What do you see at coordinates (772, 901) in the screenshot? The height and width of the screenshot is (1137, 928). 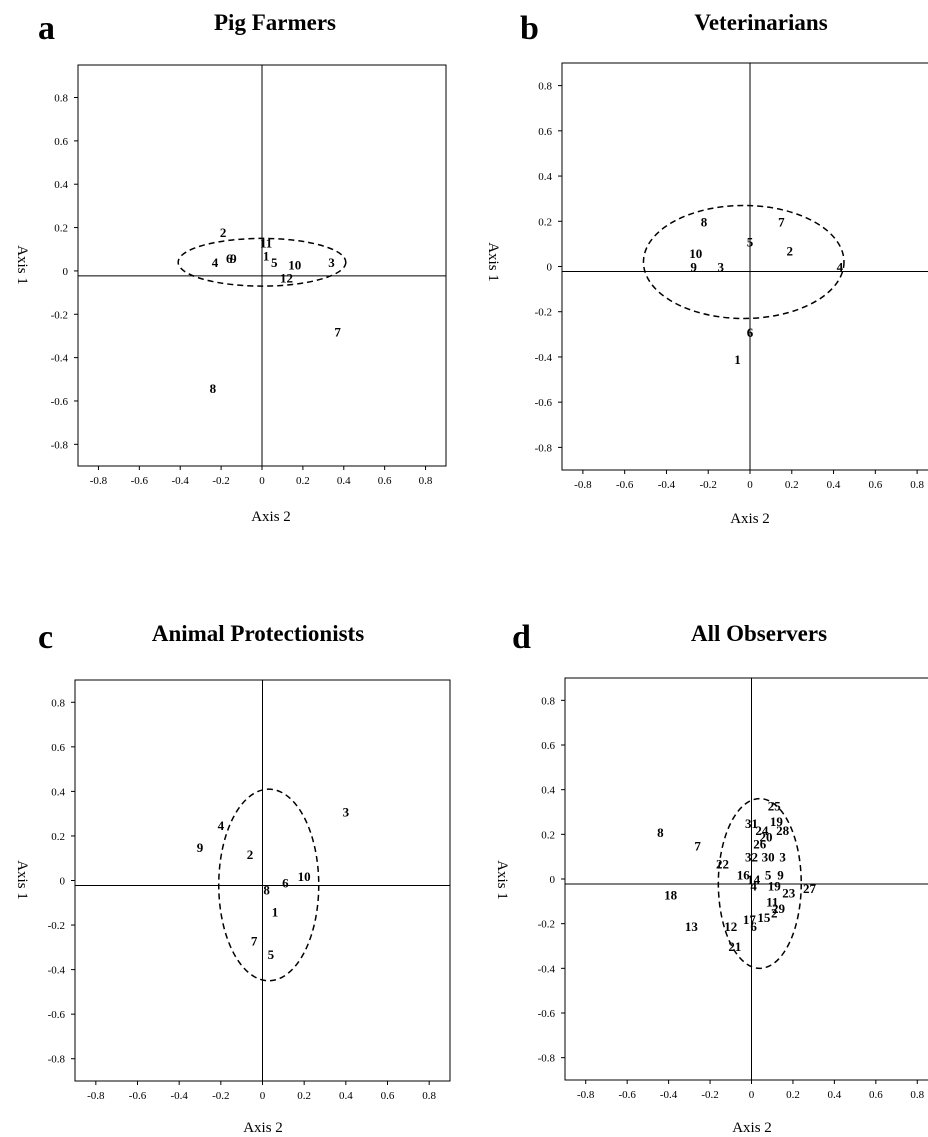 I see `data-point-d-11: 11` at bounding box center [772, 901].